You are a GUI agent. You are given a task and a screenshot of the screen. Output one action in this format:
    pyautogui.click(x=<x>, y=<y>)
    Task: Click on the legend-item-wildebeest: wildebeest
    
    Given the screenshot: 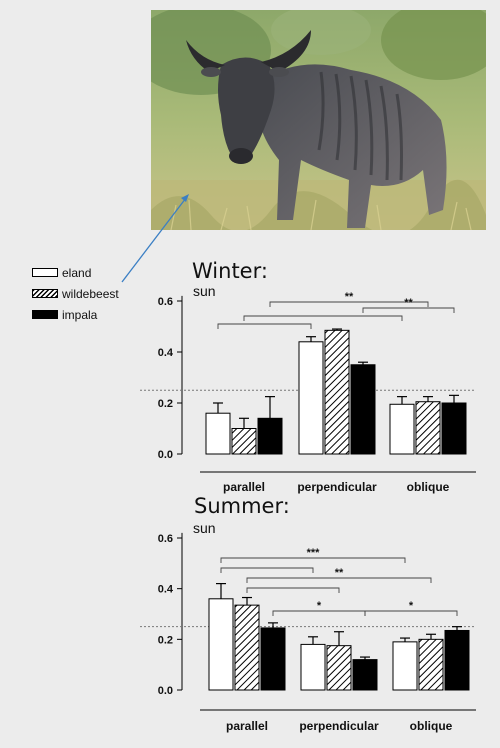 What is the action you would take?
    pyautogui.click(x=75, y=293)
    